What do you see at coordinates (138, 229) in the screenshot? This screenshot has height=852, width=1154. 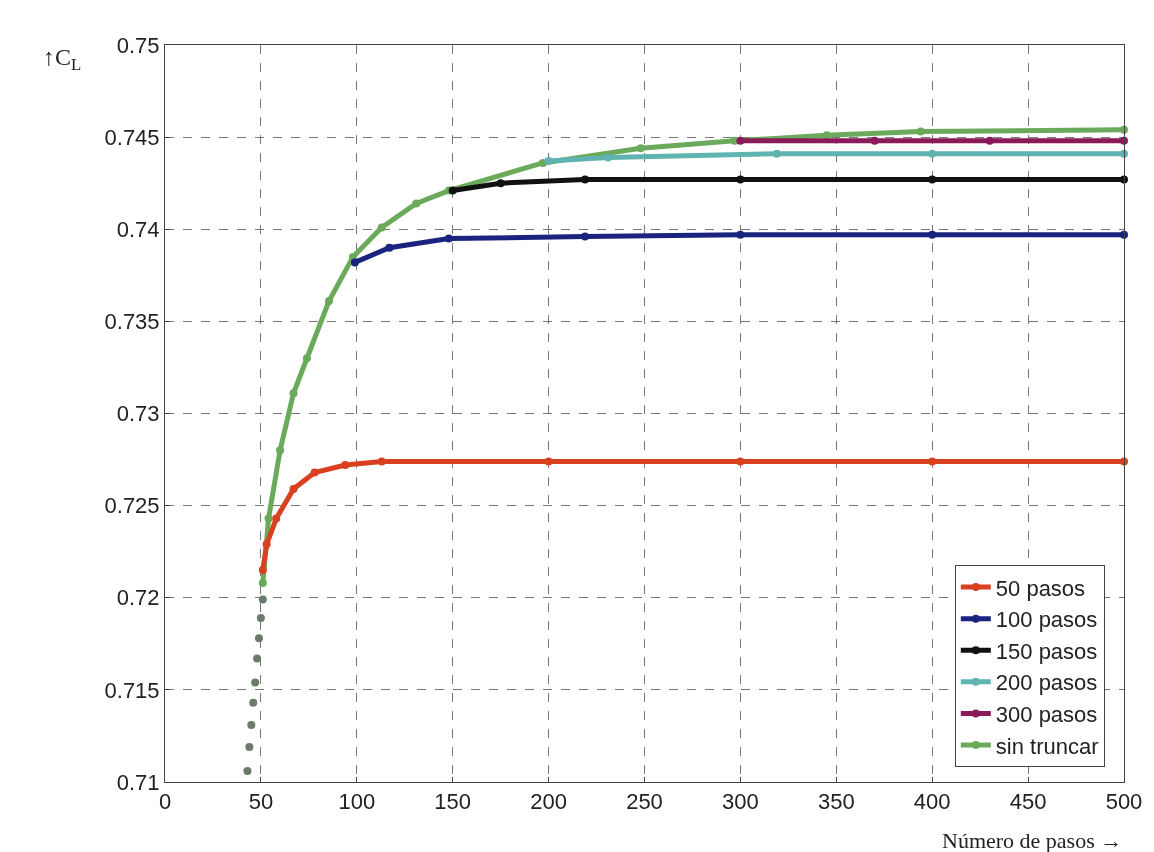 I see `y-tick-label: 0.74` at bounding box center [138, 229].